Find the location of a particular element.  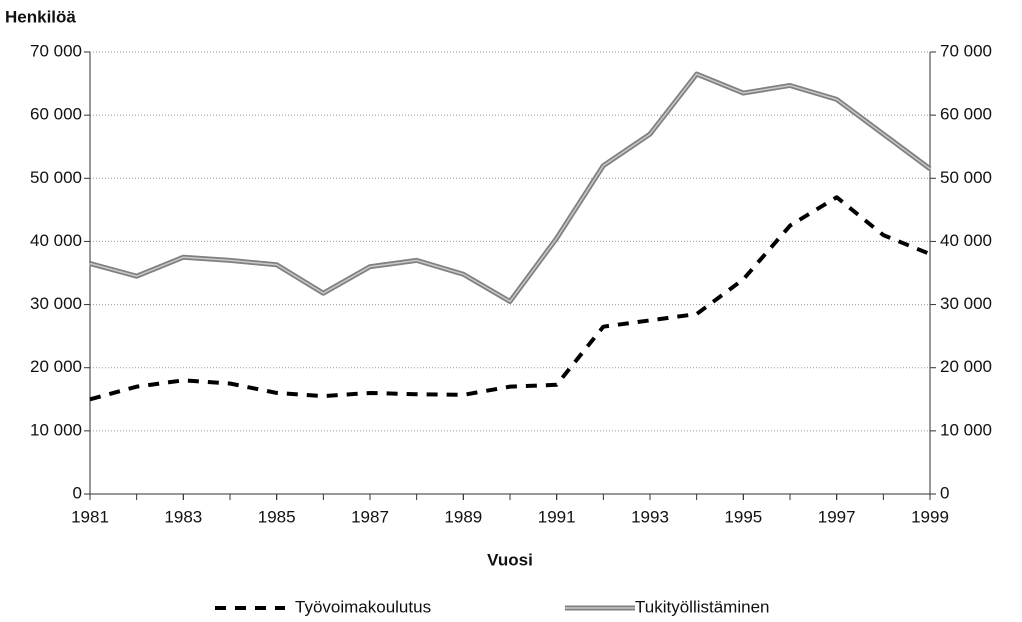

y2-tick-label: 50 000 is located at coordinates (966, 177).